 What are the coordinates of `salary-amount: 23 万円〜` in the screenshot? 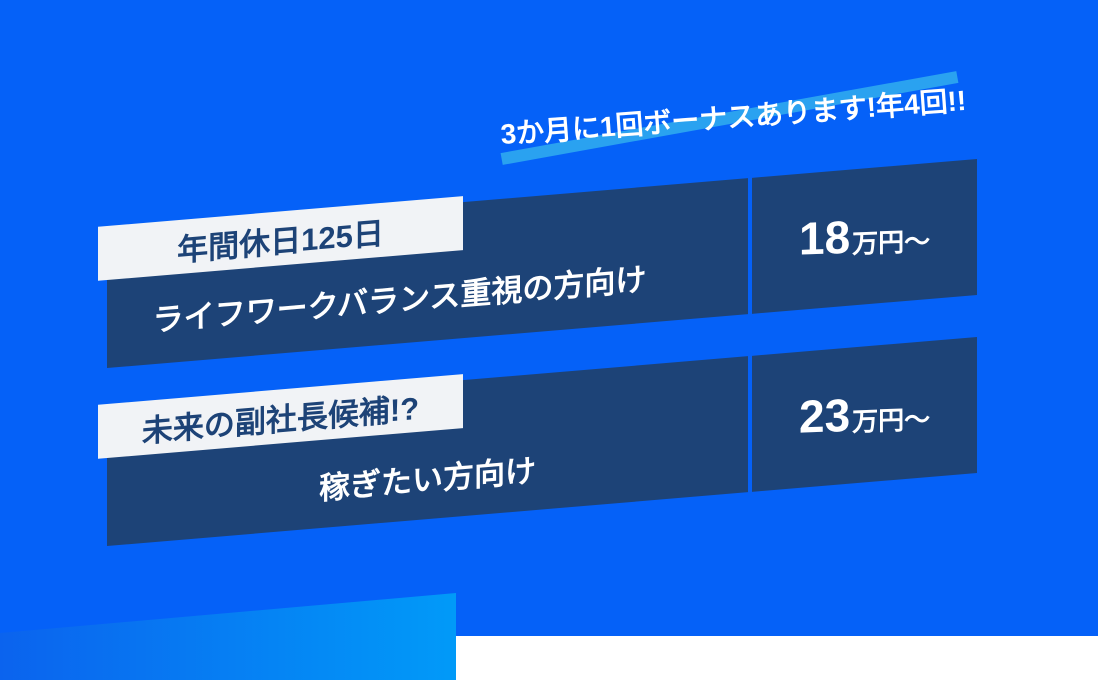 It's located at (864, 415).